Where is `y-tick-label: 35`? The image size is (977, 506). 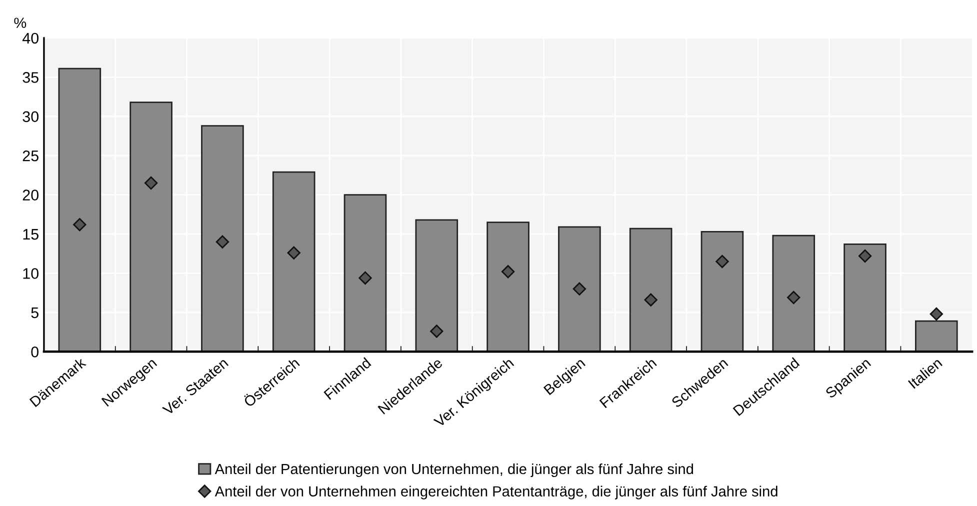
y-tick-label: 35 is located at coordinates (30, 77).